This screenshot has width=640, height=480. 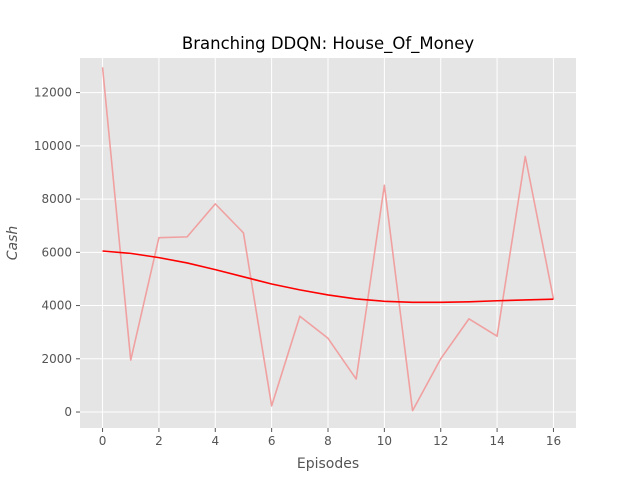 I want to click on x-tick-label: 6, so click(x=272, y=441).